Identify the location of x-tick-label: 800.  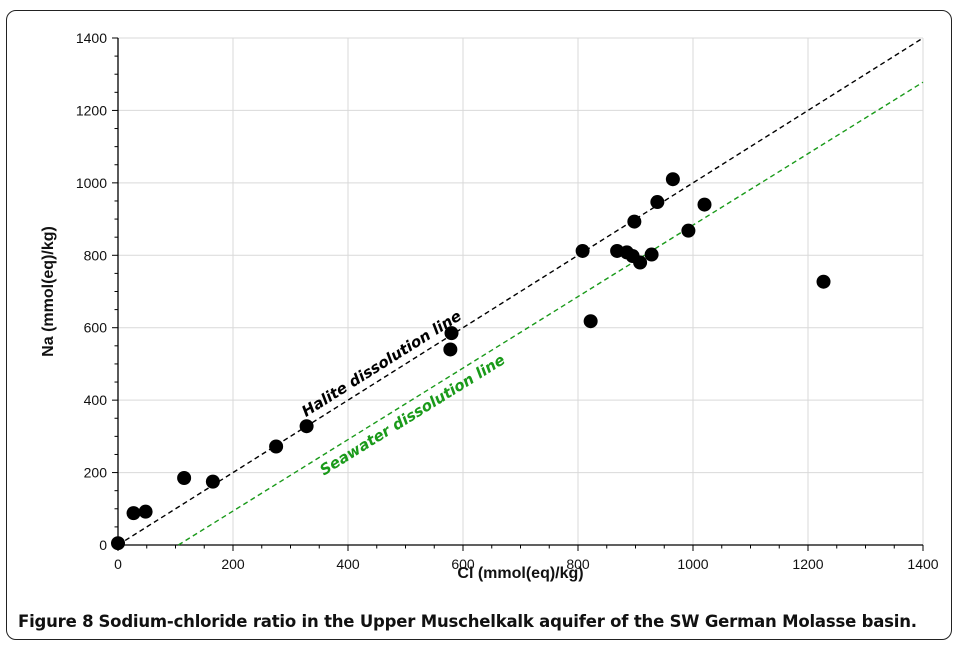
(578, 564).